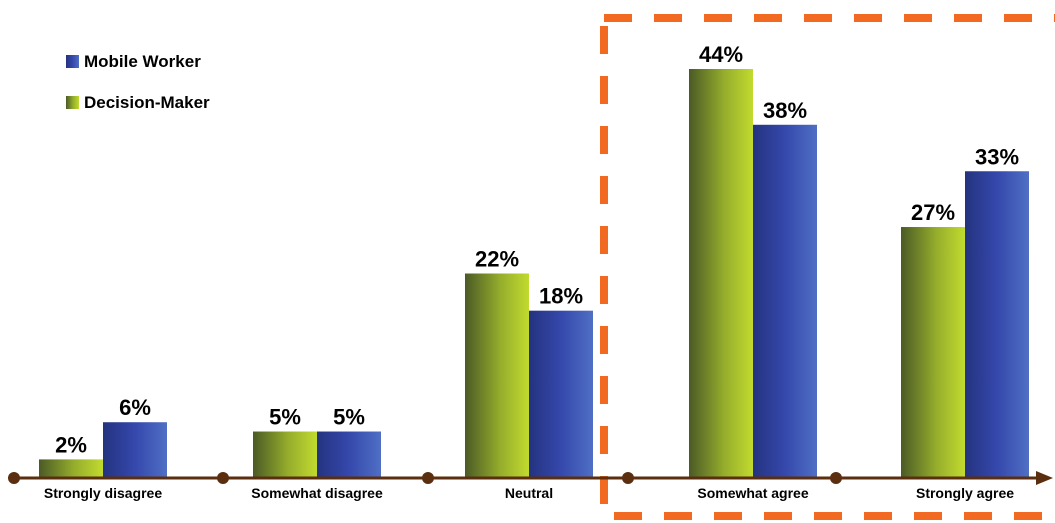 The height and width of the screenshot is (523, 1055). I want to click on bar-decision-maker-somewhat-disagree, so click(285, 454).